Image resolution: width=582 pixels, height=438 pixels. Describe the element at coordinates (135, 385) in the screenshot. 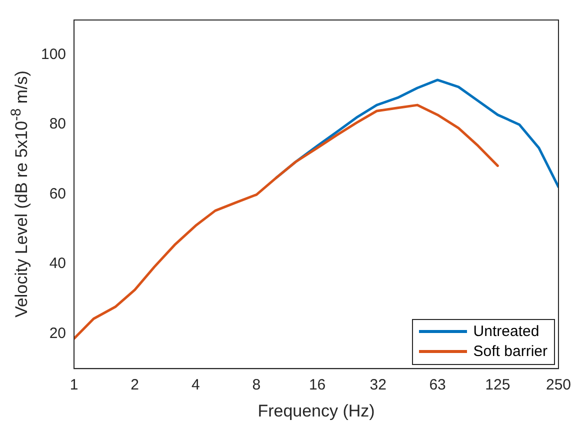

I see `x-tick-label: 2` at that location.